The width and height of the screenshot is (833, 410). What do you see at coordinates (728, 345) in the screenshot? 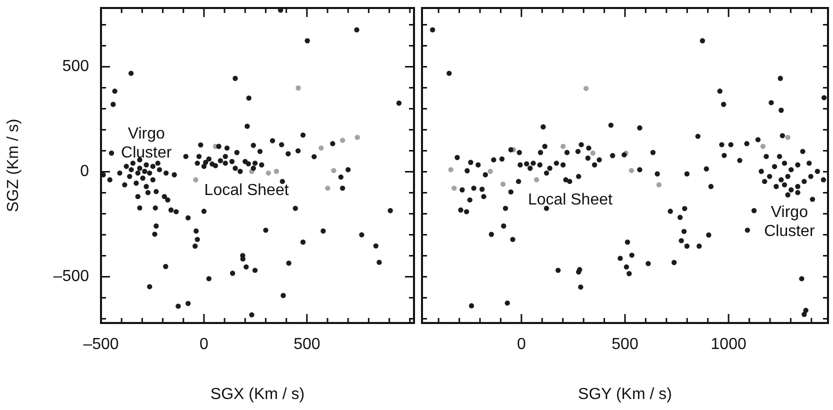
I see `x-tick-label: 1000` at bounding box center [728, 345].